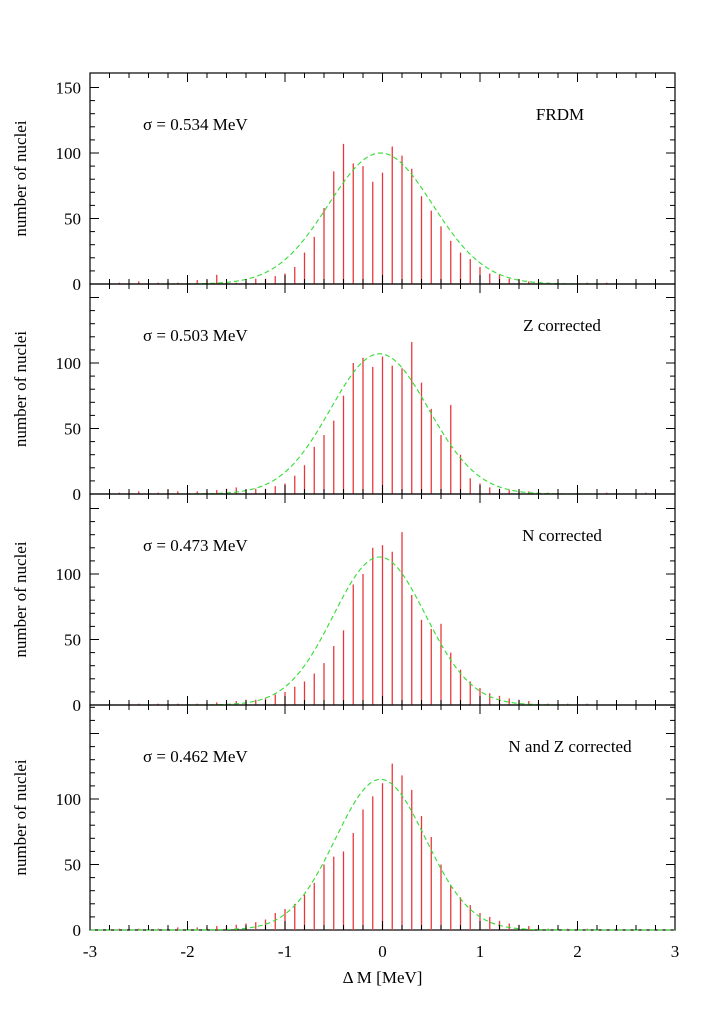 The height and width of the screenshot is (1012, 708). What do you see at coordinates (195, 756) in the screenshot?
I see `sigma-annotation: σ = 0.462 MeV` at bounding box center [195, 756].